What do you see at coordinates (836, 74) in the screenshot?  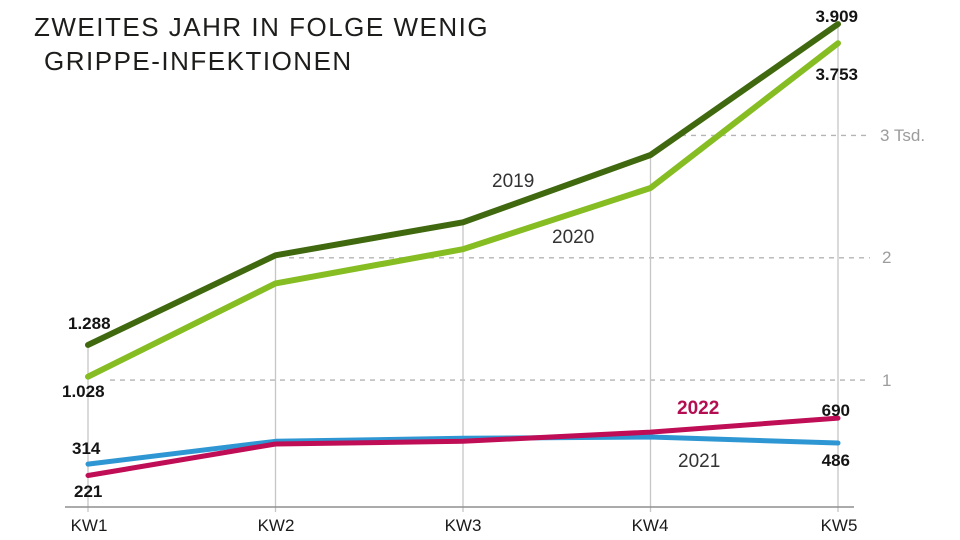 I see `value-label-2020-kw5: 3.753` at bounding box center [836, 74].